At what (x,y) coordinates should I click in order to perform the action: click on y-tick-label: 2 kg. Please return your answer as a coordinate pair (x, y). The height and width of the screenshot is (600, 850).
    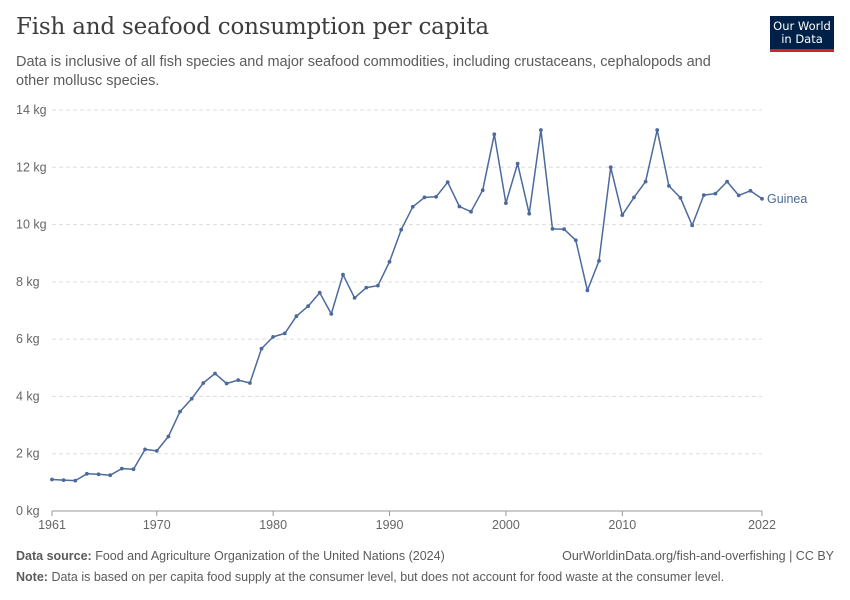
    Looking at the image, I should click on (28, 454).